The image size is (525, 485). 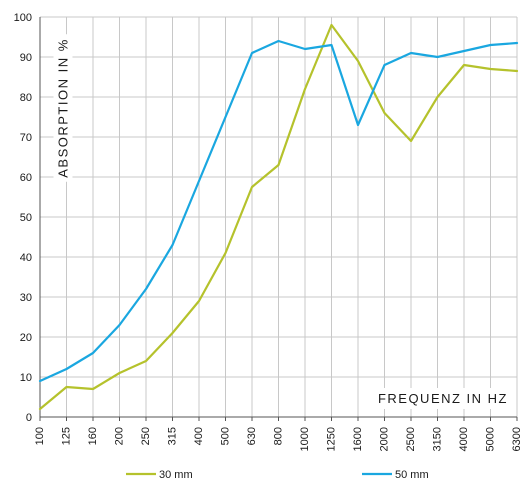 I want to click on y-axis-title: ABSORPTION IN %, so click(x=63, y=108).